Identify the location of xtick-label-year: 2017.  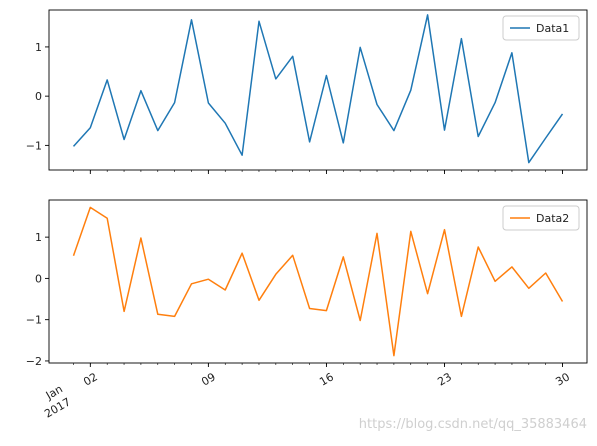
(57, 407).